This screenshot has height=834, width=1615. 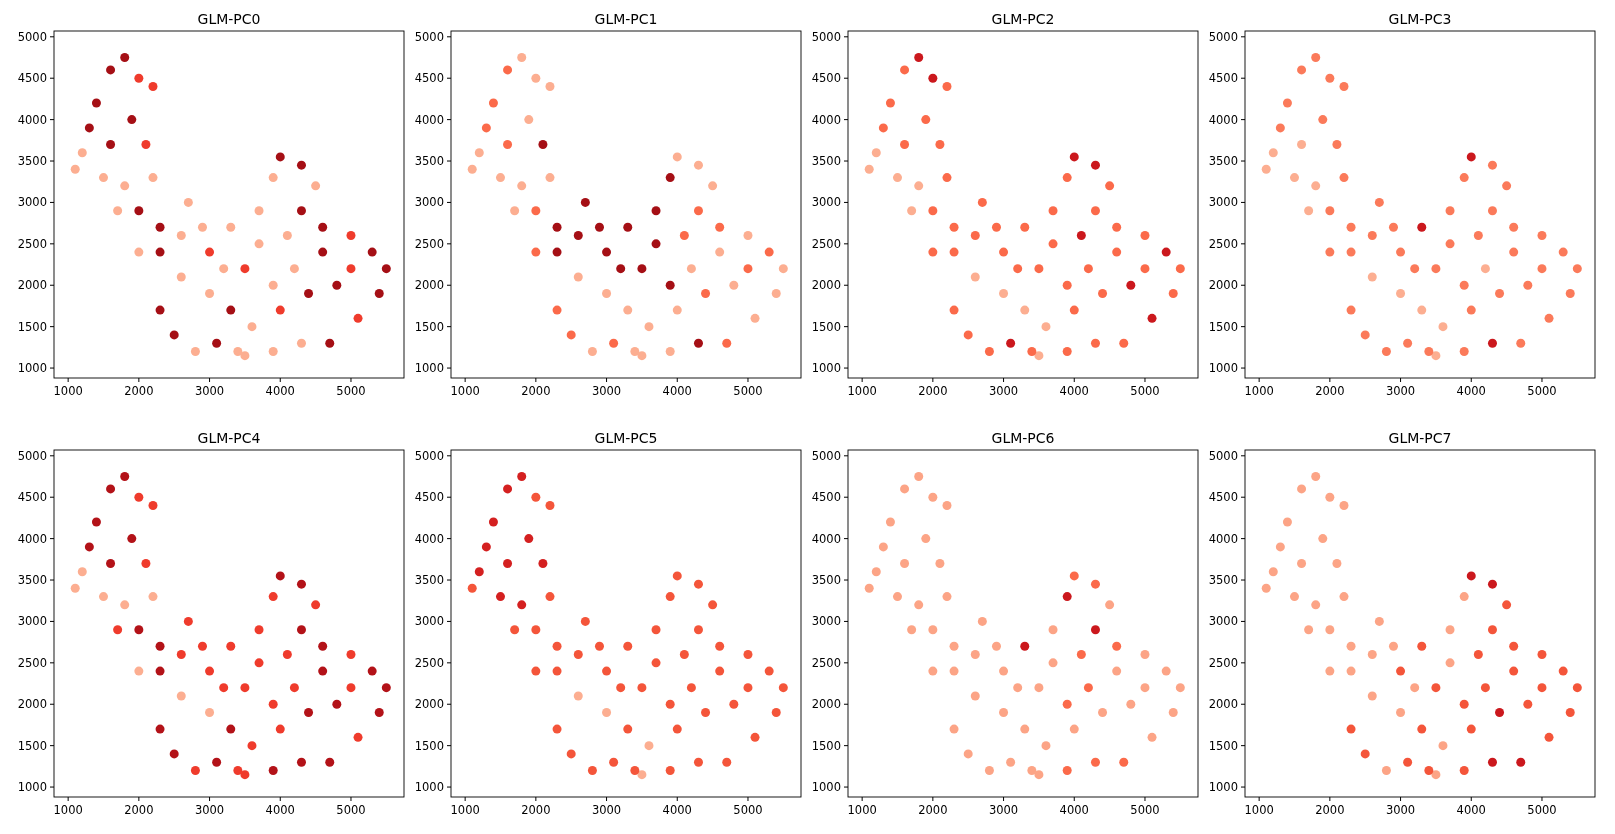 I want to click on y-tick-label: 4500, so click(x=429, y=78).